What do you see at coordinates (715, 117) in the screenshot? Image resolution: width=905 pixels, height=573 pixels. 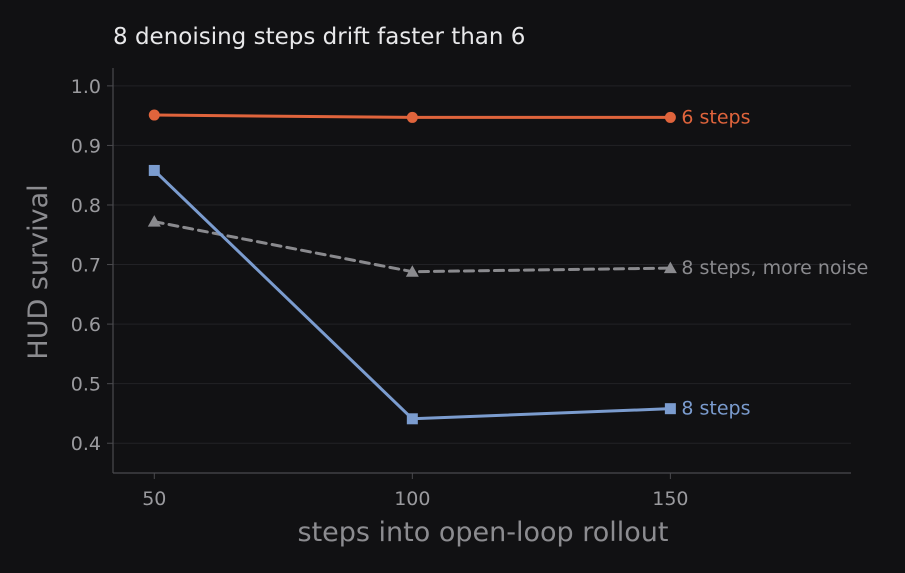 I see `series-end-label: 6 steps` at bounding box center [715, 117].